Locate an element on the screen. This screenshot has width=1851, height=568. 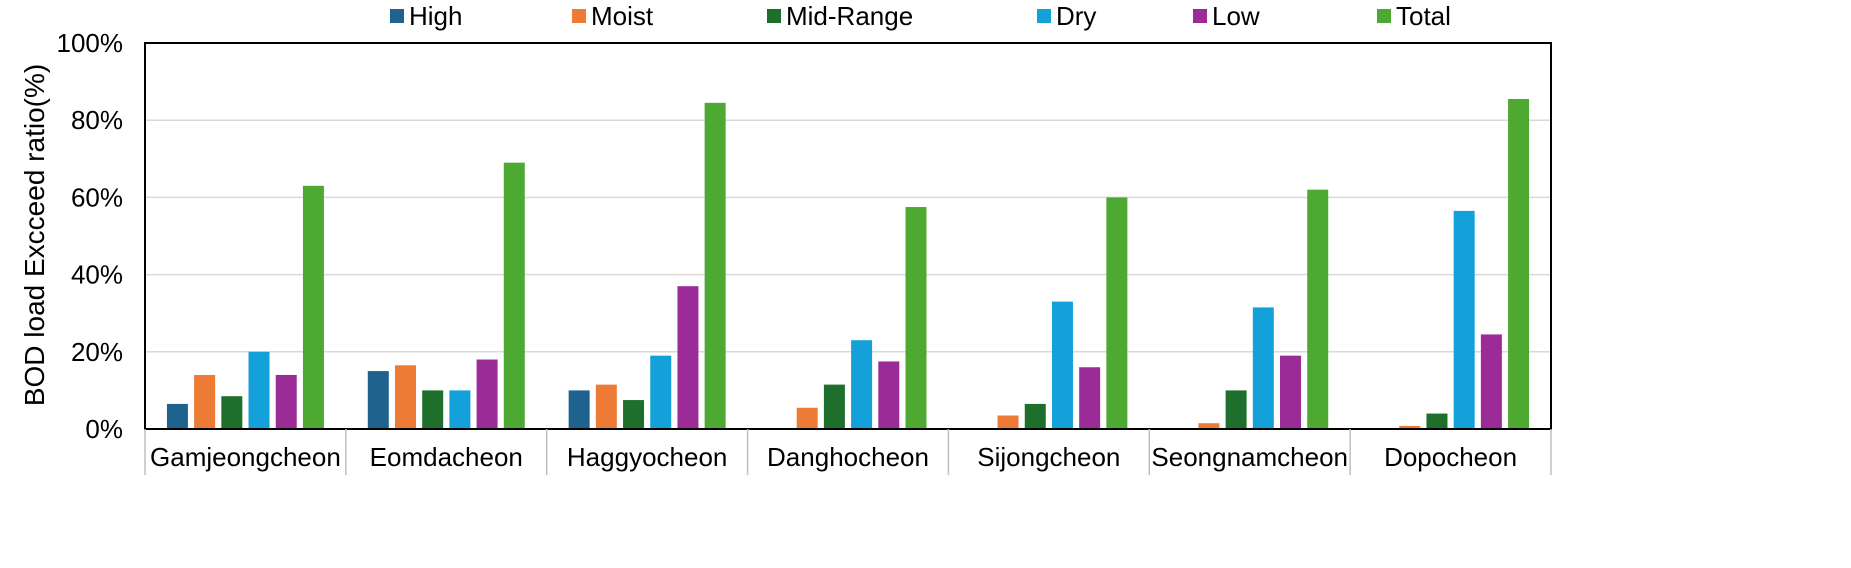
bar-dry-eomdacheon is located at coordinates (460, 409).